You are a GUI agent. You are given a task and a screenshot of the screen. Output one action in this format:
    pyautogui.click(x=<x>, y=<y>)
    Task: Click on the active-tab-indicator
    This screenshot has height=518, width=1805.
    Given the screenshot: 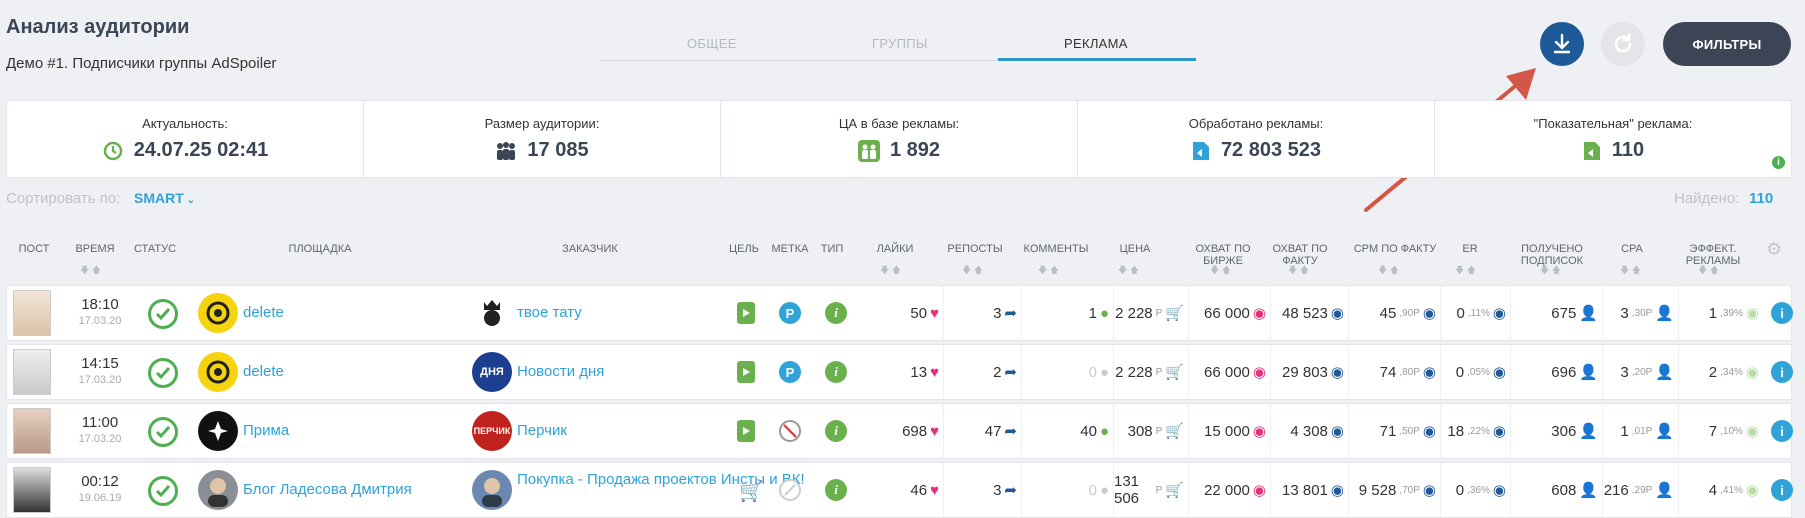 What is the action you would take?
    pyautogui.click(x=1097, y=59)
    